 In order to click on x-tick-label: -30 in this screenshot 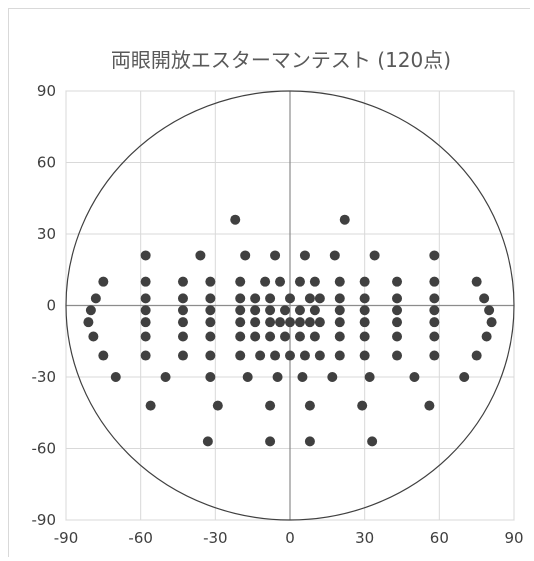, I will do `click(215, 538)`.